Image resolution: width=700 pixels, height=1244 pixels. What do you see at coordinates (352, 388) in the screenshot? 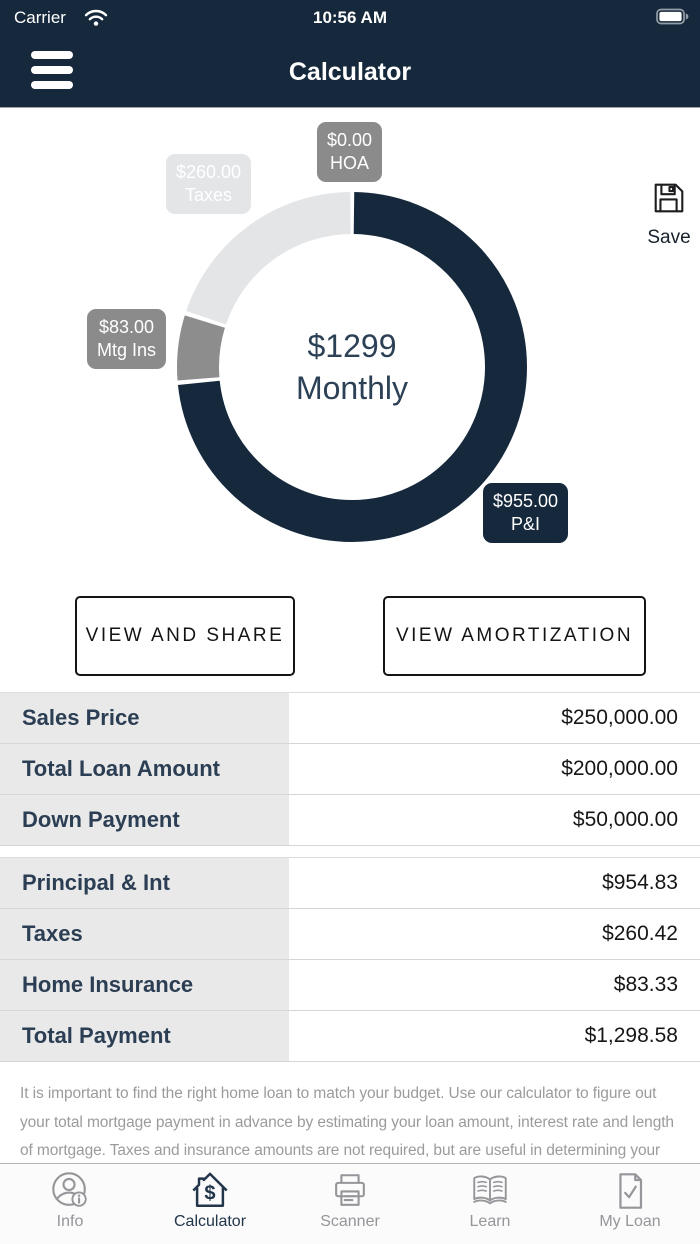
I see `monthly-total-label: Monthly` at bounding box center [352, 388].